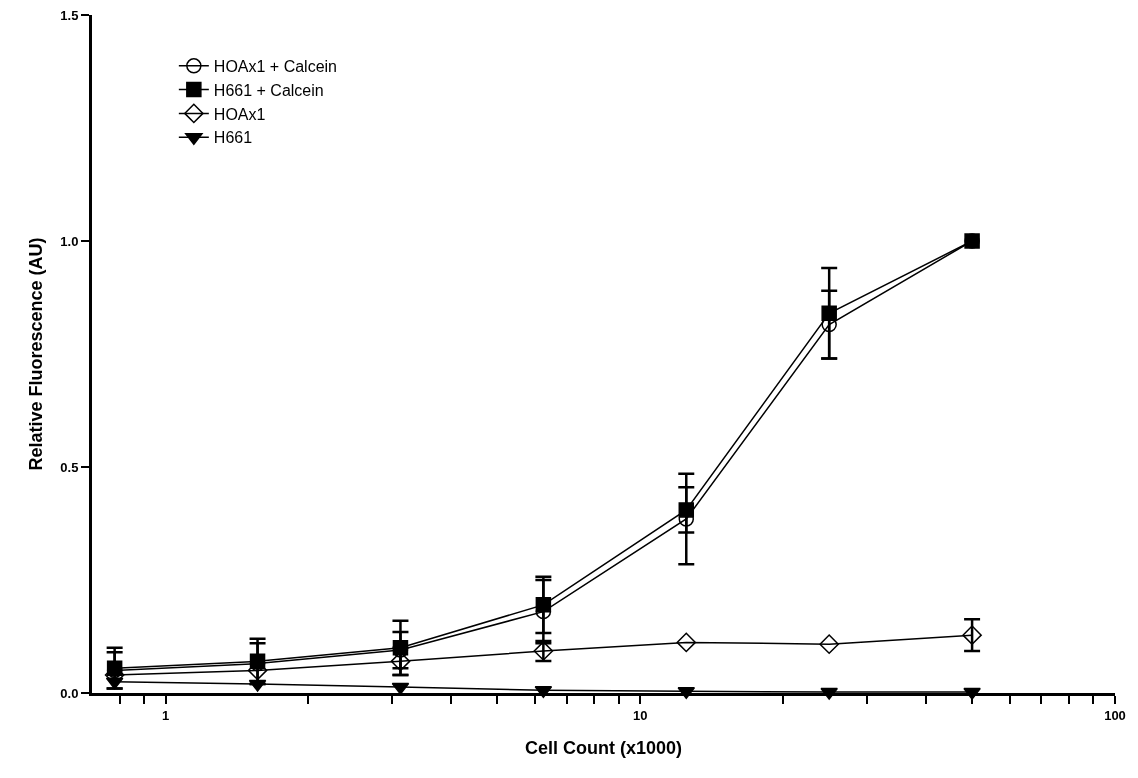  I want to click on legend-label: HOAx1 + Calcein, so click(275, 67).